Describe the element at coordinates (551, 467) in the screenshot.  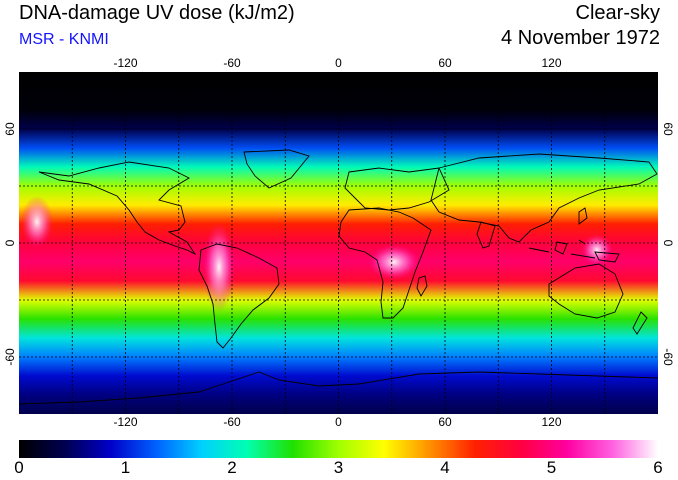
I see `colorbar-label: 5` at that location.